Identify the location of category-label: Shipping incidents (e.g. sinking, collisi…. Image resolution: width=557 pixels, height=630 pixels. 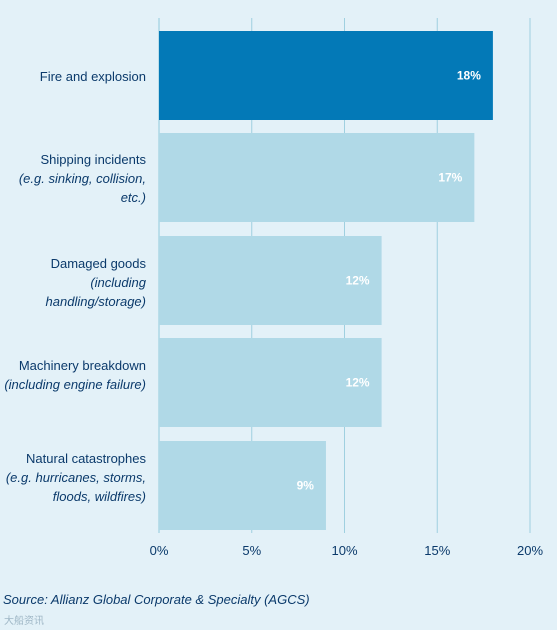
(73, 178).